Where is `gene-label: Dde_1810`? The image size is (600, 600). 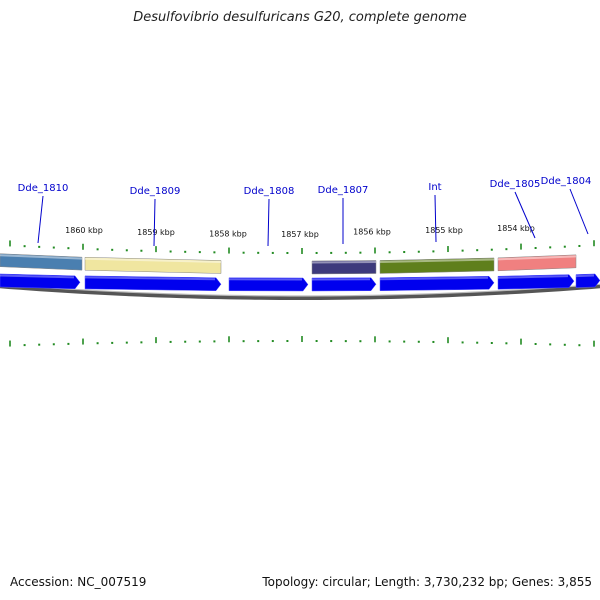
gene-label: Dde_1810 is located at coordinates (43, 188).